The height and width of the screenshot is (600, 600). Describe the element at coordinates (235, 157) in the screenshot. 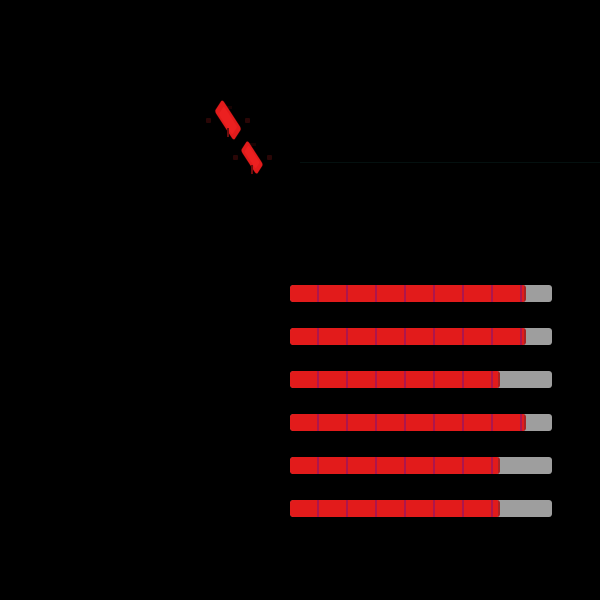

I see `secondary-diamond-left-nub` at that location.